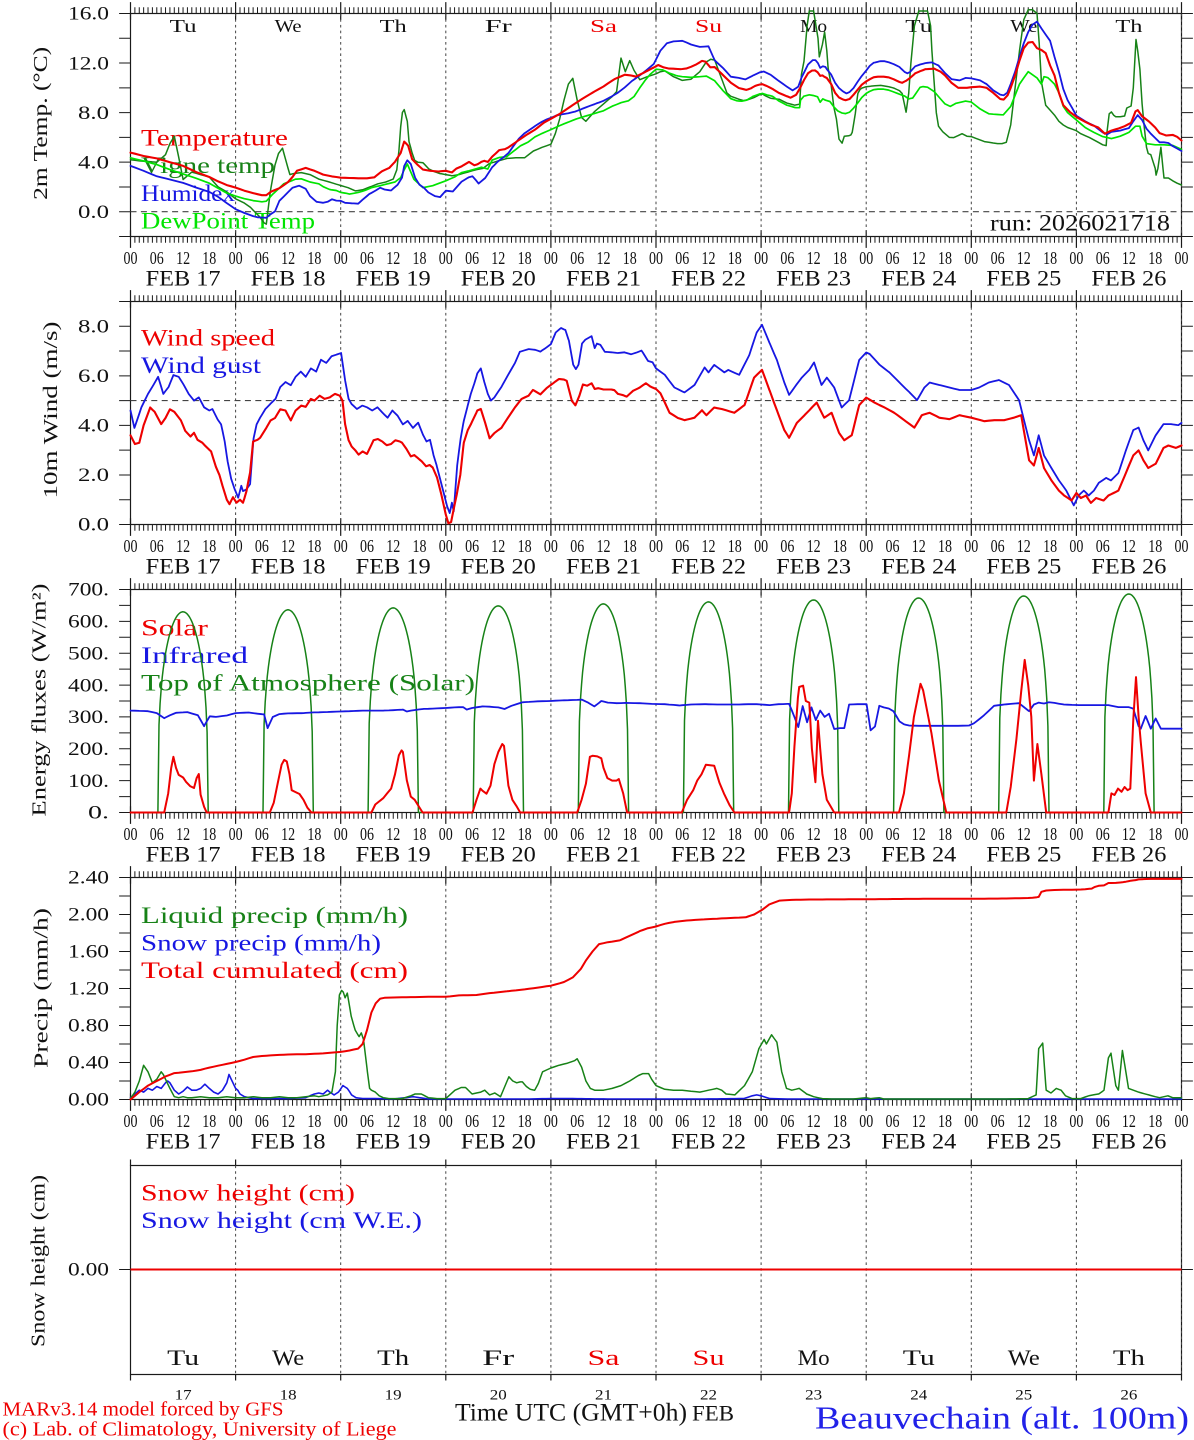 Image resolution: width=1194 pixels, height=1440 pixels. I want to click on svg-text: 0.80, so click(88, 1026).